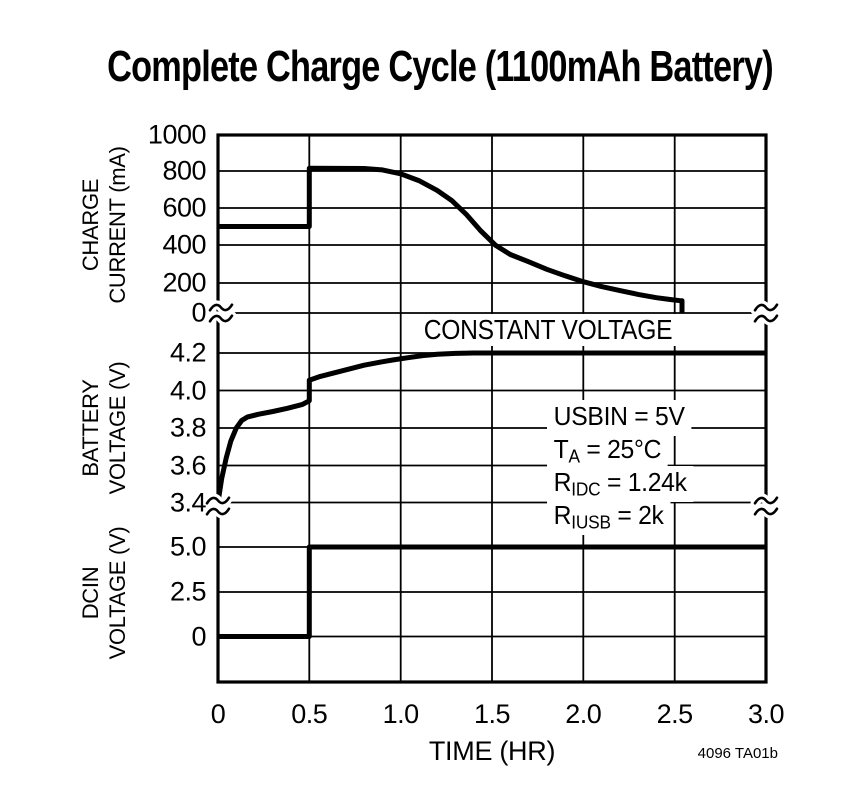  Describe the element at coordinates (117, 225) in the screenshot. I see `y-axis-label-line: CURRENT (mA)` at that location.